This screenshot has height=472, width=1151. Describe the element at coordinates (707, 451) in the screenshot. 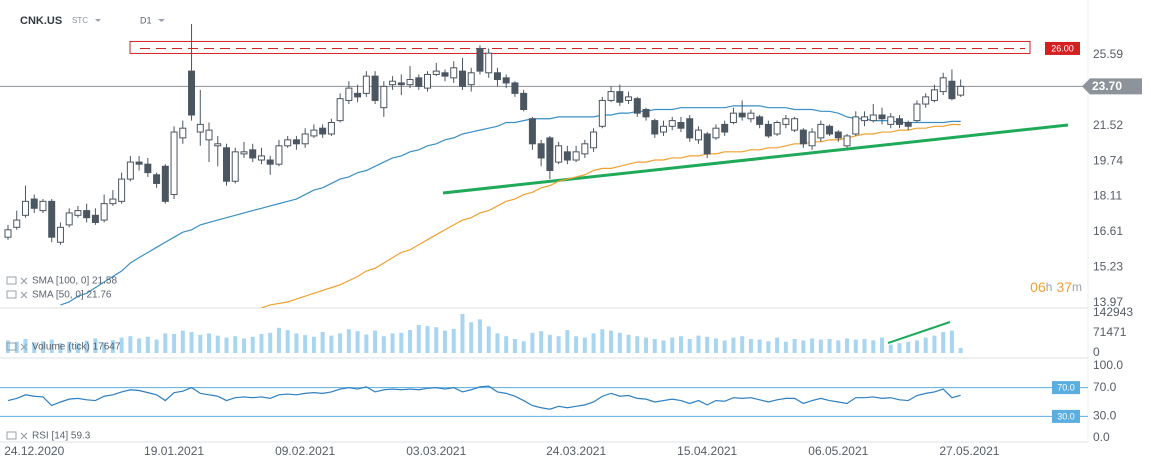

I see `x-tick-label: 15.04.2021` at that location.